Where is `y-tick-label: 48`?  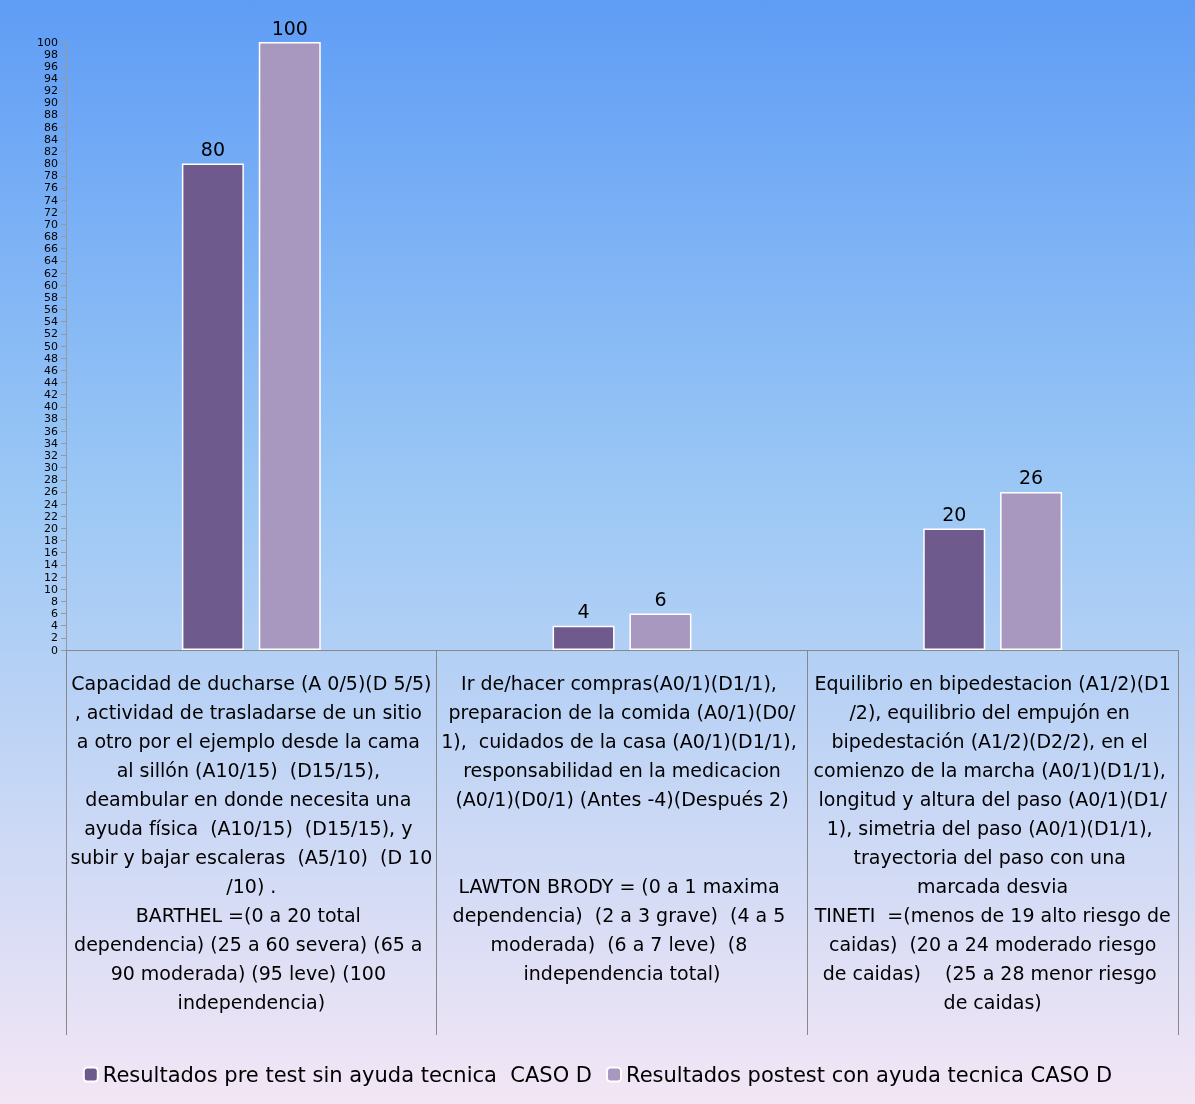
y-tick-label: 48 is located at coordinates (51, 358).